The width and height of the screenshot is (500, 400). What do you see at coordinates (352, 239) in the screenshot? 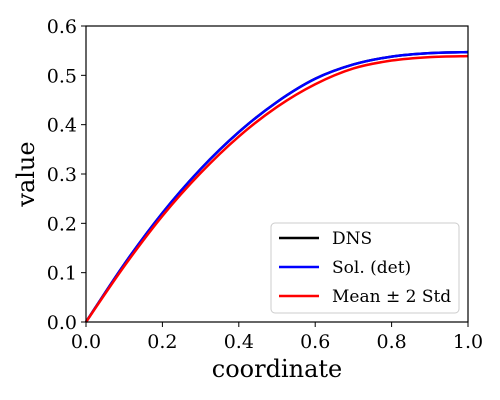
I see `legend-label-dns: DNS` at bounding box center [352, 239].